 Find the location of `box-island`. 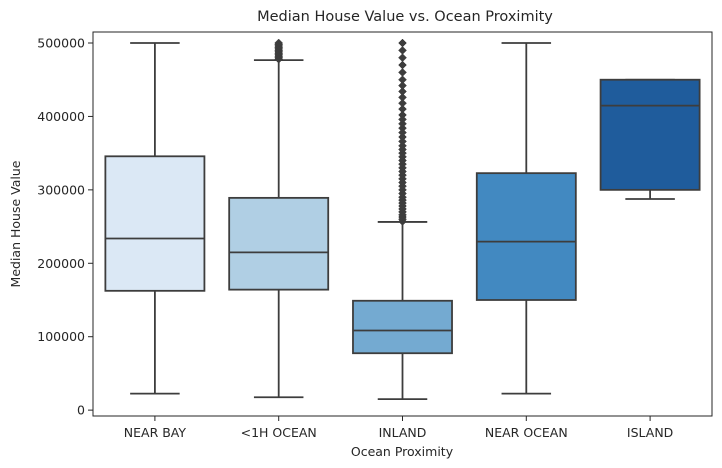

box-island is located at coordinates (650, 134).